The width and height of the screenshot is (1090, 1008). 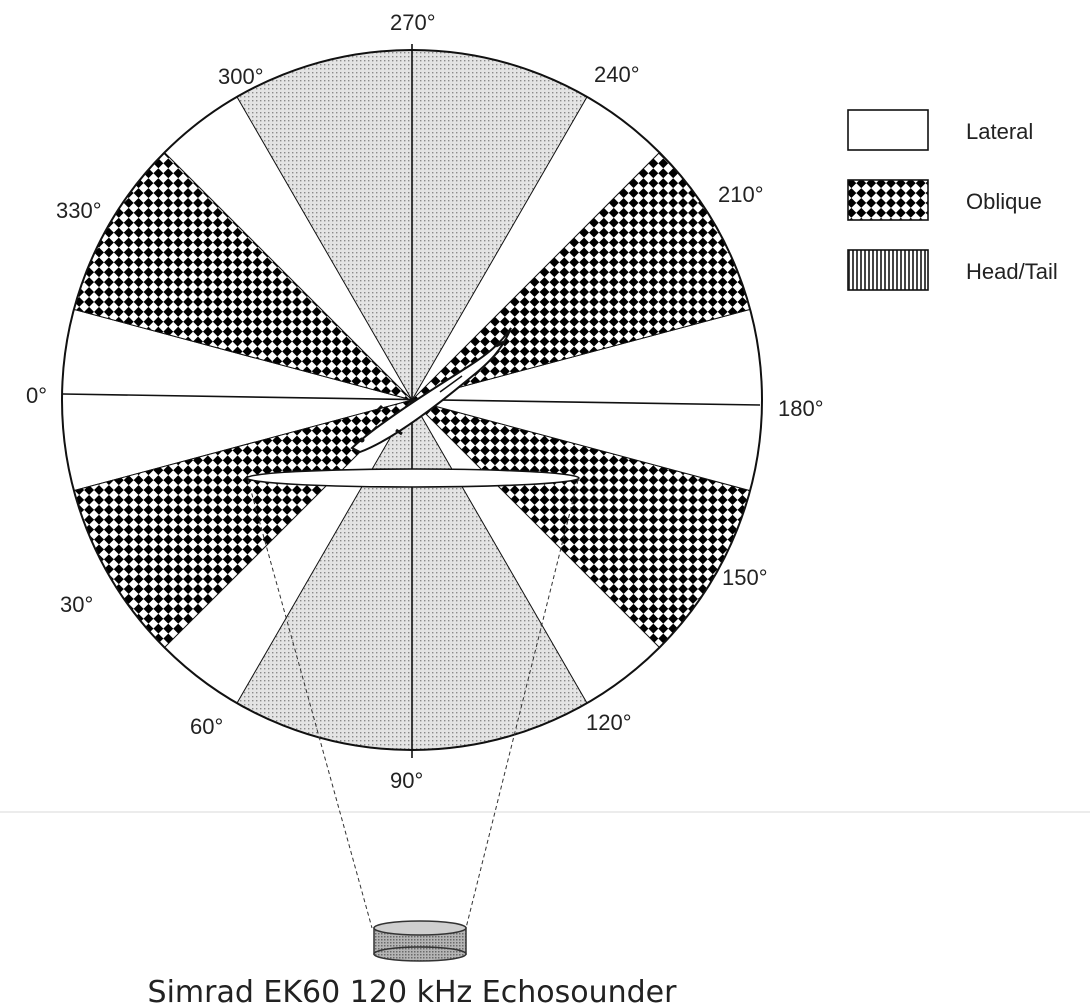 I want to click on angle-label-150: 150°, so click(x=745, y=577).